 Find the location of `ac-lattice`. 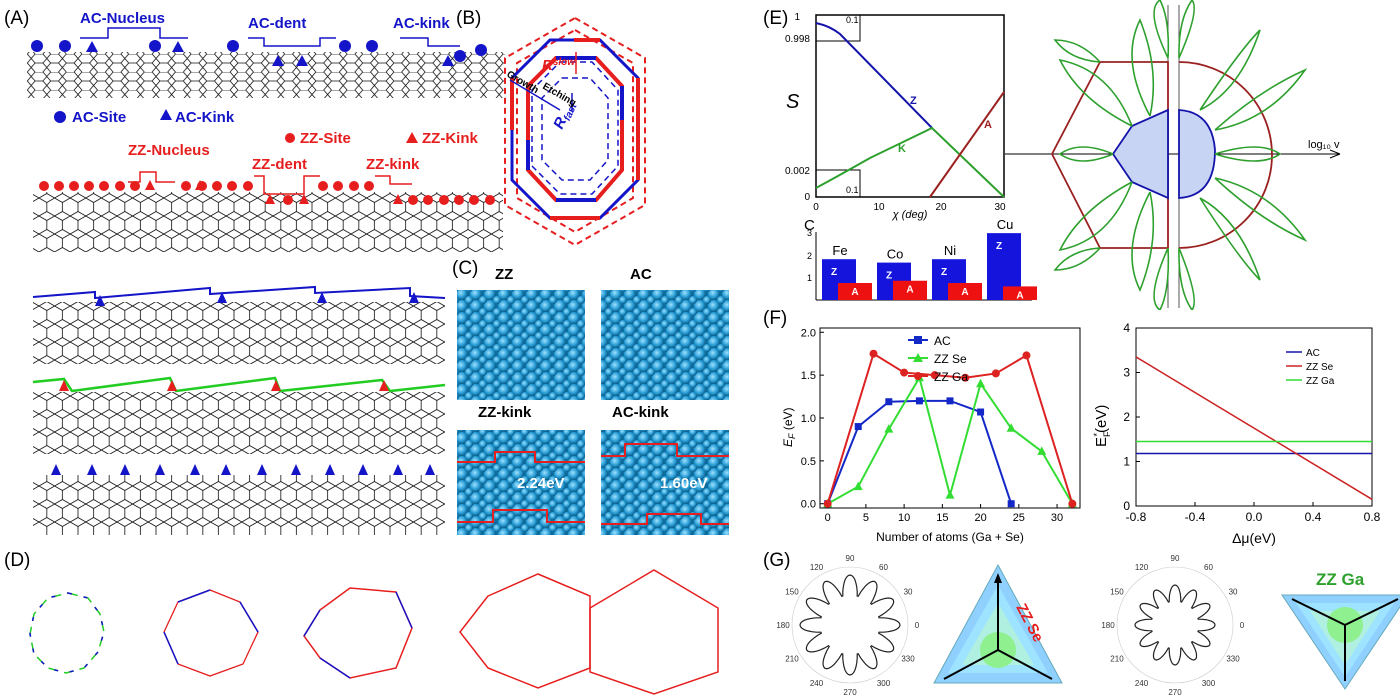

ac-lattice is located at coordinates (266, 75).